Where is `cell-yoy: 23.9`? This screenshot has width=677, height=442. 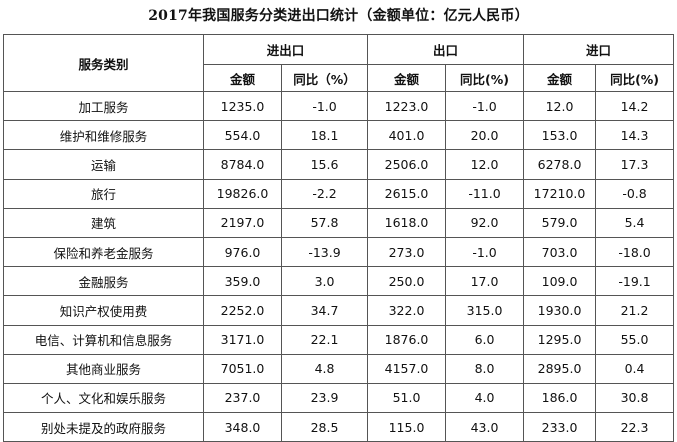
cell-yoy: 23.9 is located at coordinates (324, 398).